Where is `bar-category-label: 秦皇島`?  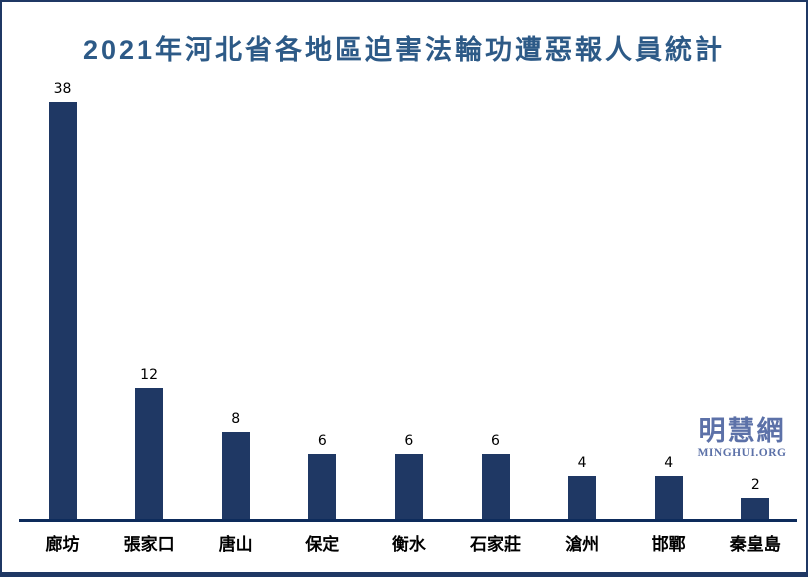
bar-category-label: 秦皇島 is located at coordinates (755, 544).